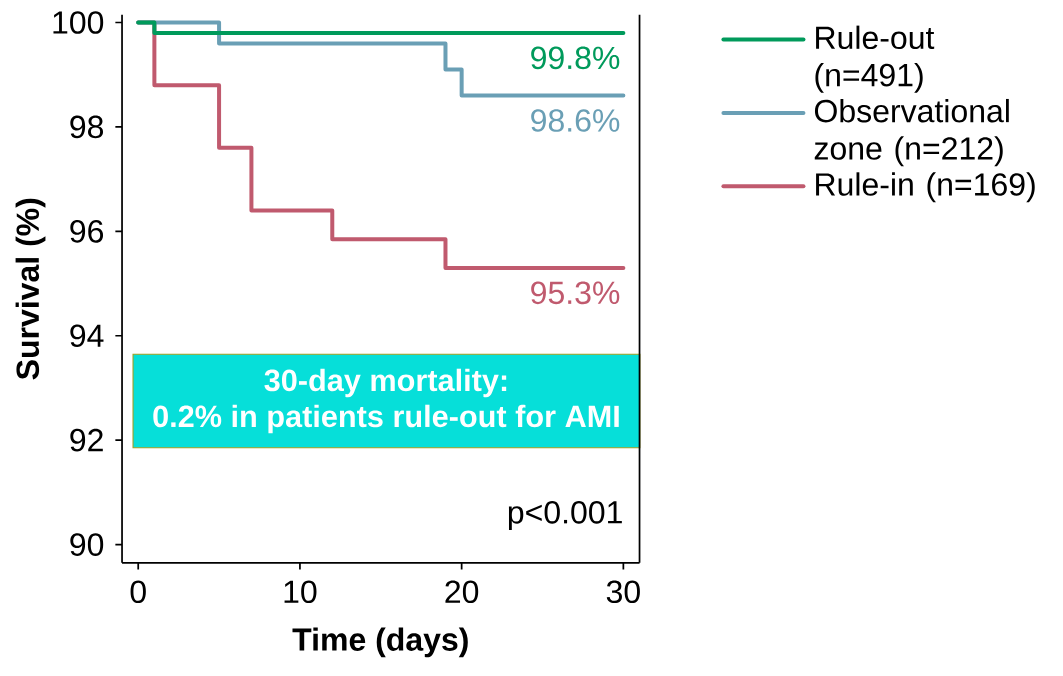 This screenshot has width=1063, height=676. Describe the element at coordinates (462, 592) in the screenshot. I see `x-tick-label: 20` at that location.